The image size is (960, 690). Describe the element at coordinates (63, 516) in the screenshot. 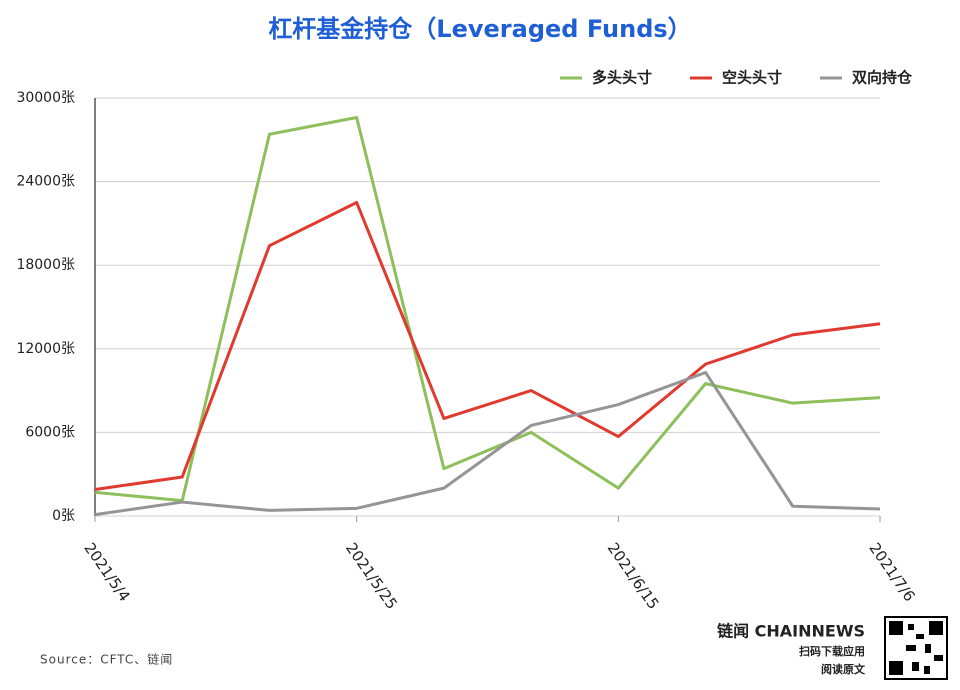

I see `y-tick-label: 0张` at that location.